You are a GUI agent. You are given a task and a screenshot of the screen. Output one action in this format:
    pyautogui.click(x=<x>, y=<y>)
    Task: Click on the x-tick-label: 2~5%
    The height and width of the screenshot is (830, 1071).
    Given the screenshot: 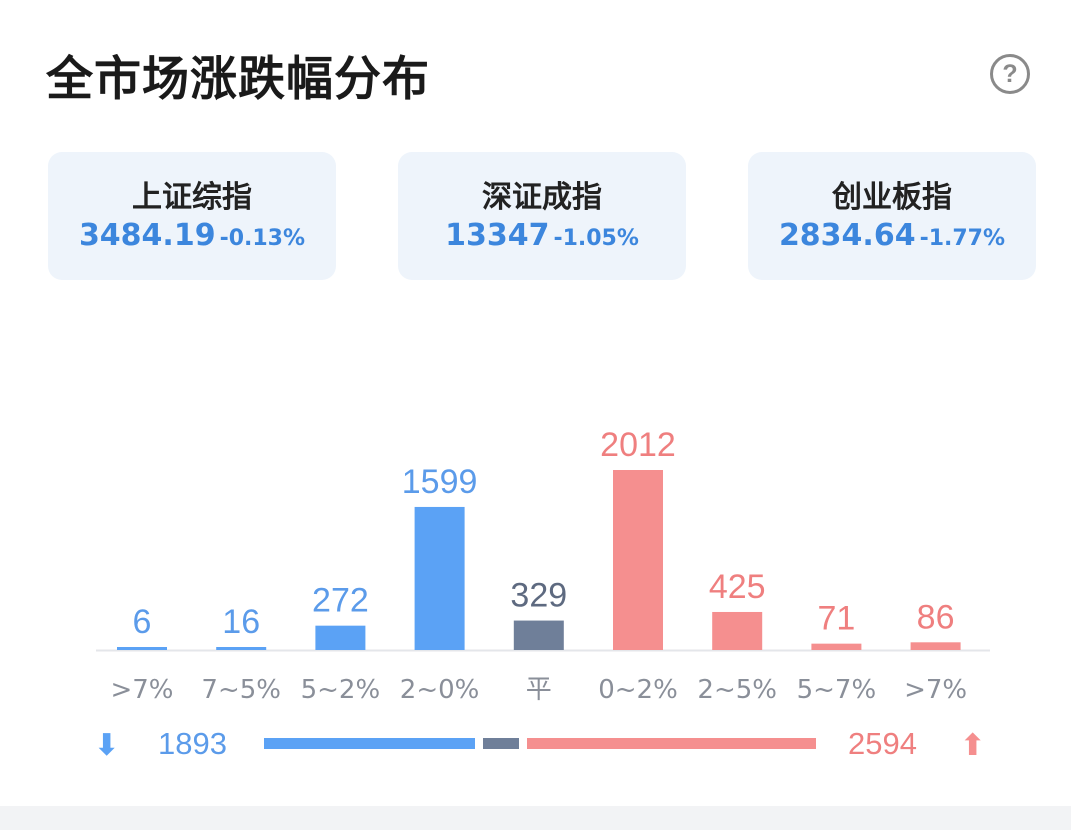 What is the action you would take?
    pyautogui.click(x=737, y=690)
    